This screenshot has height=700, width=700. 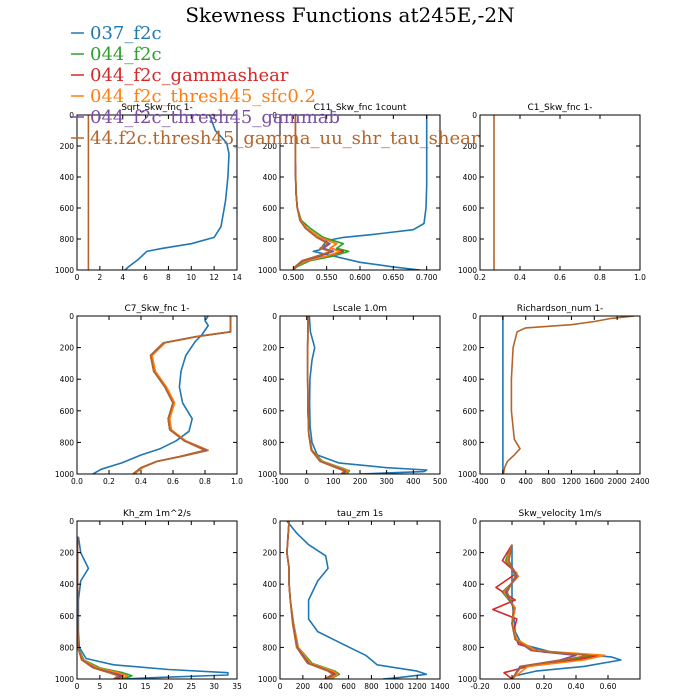 What do you see at coordinates (192, 277) in the screenshot?
I see `x-tick-label: 10` at bounding box center [192, 277].